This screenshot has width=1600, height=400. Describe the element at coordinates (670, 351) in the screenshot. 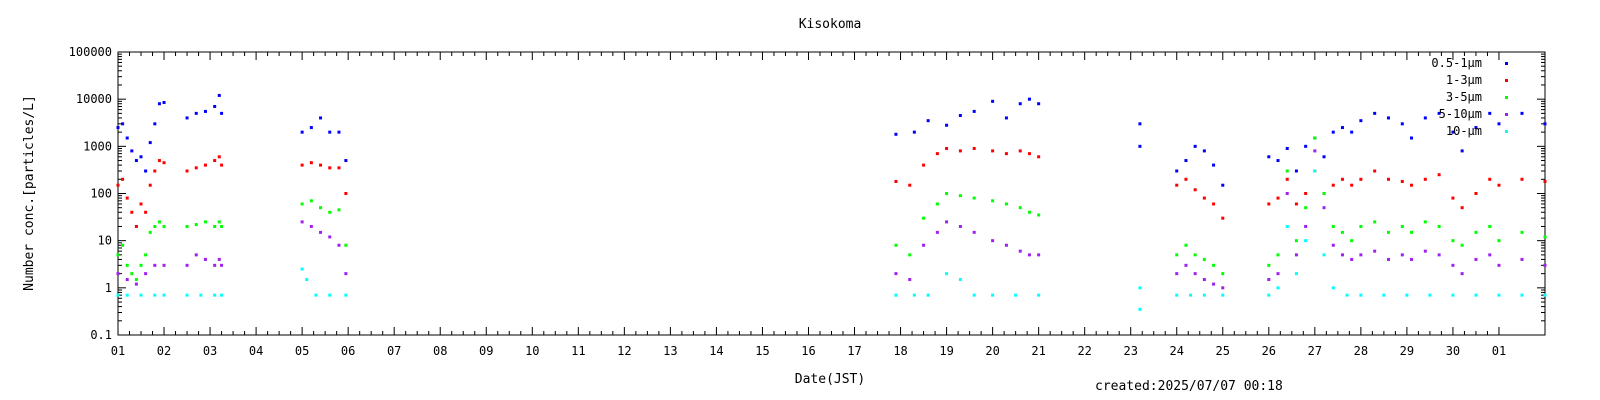

I see `x-tick-label: 13` at that location.